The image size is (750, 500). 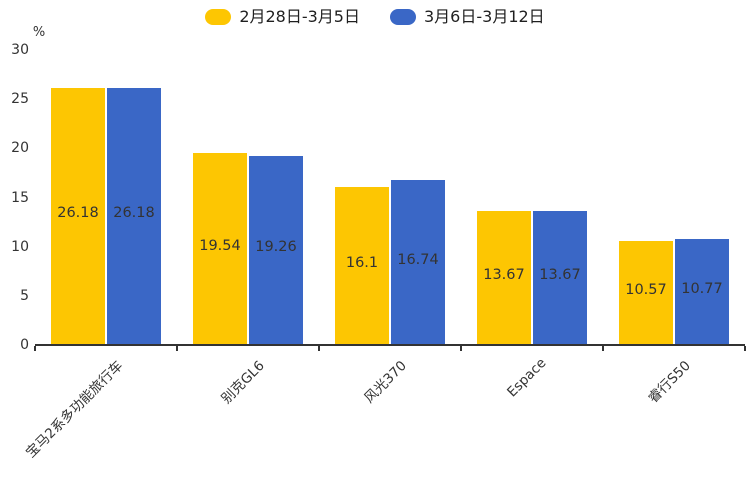 I want to click on y-axis-unit-label: %, so click(x=39, y=32).